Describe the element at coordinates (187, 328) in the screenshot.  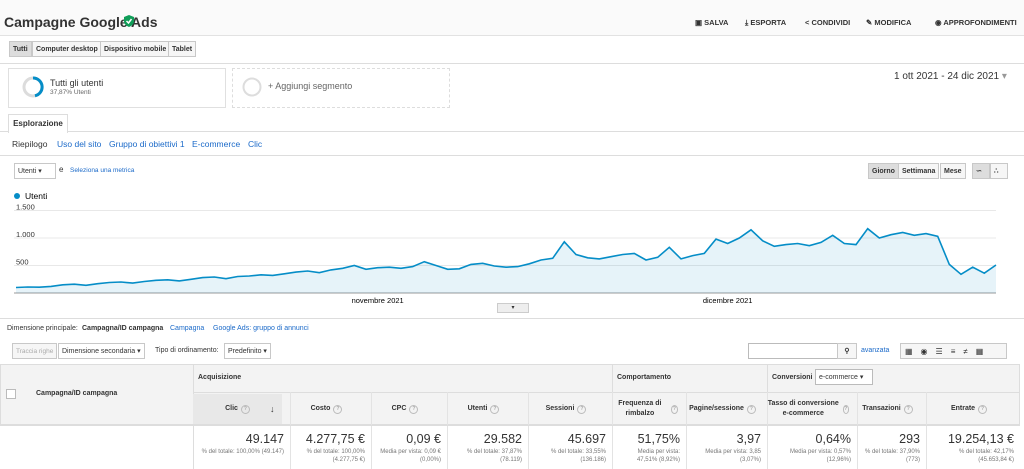
I see `dimension-option: Campagna` at that location.